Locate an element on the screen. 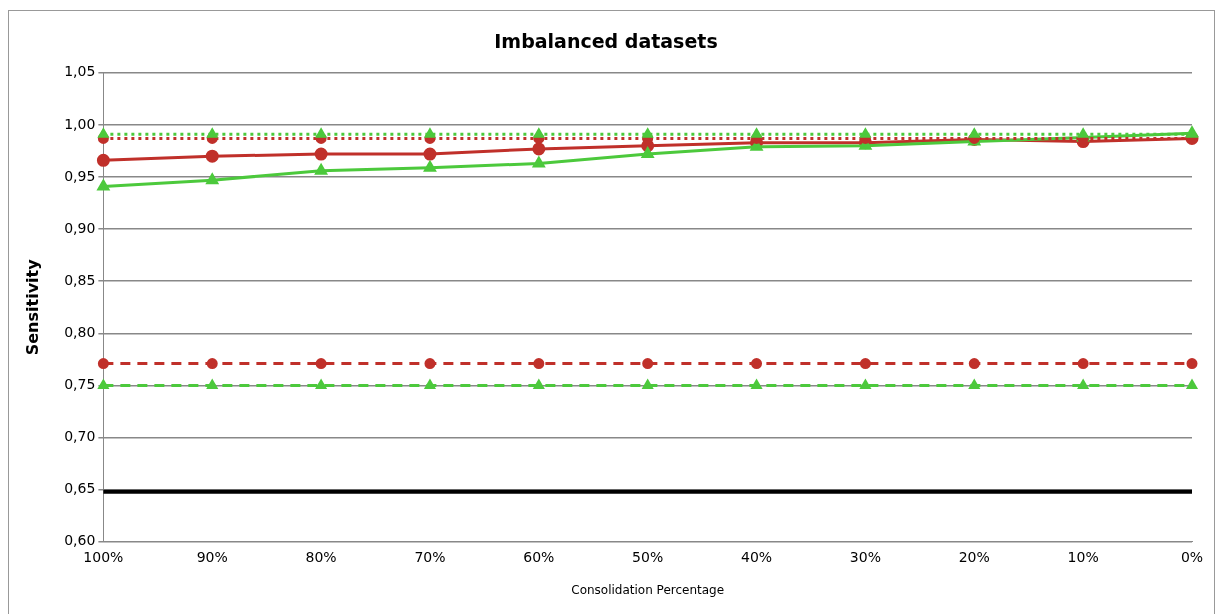  x-tick-label: 70% is located at coordinates (430, 556).